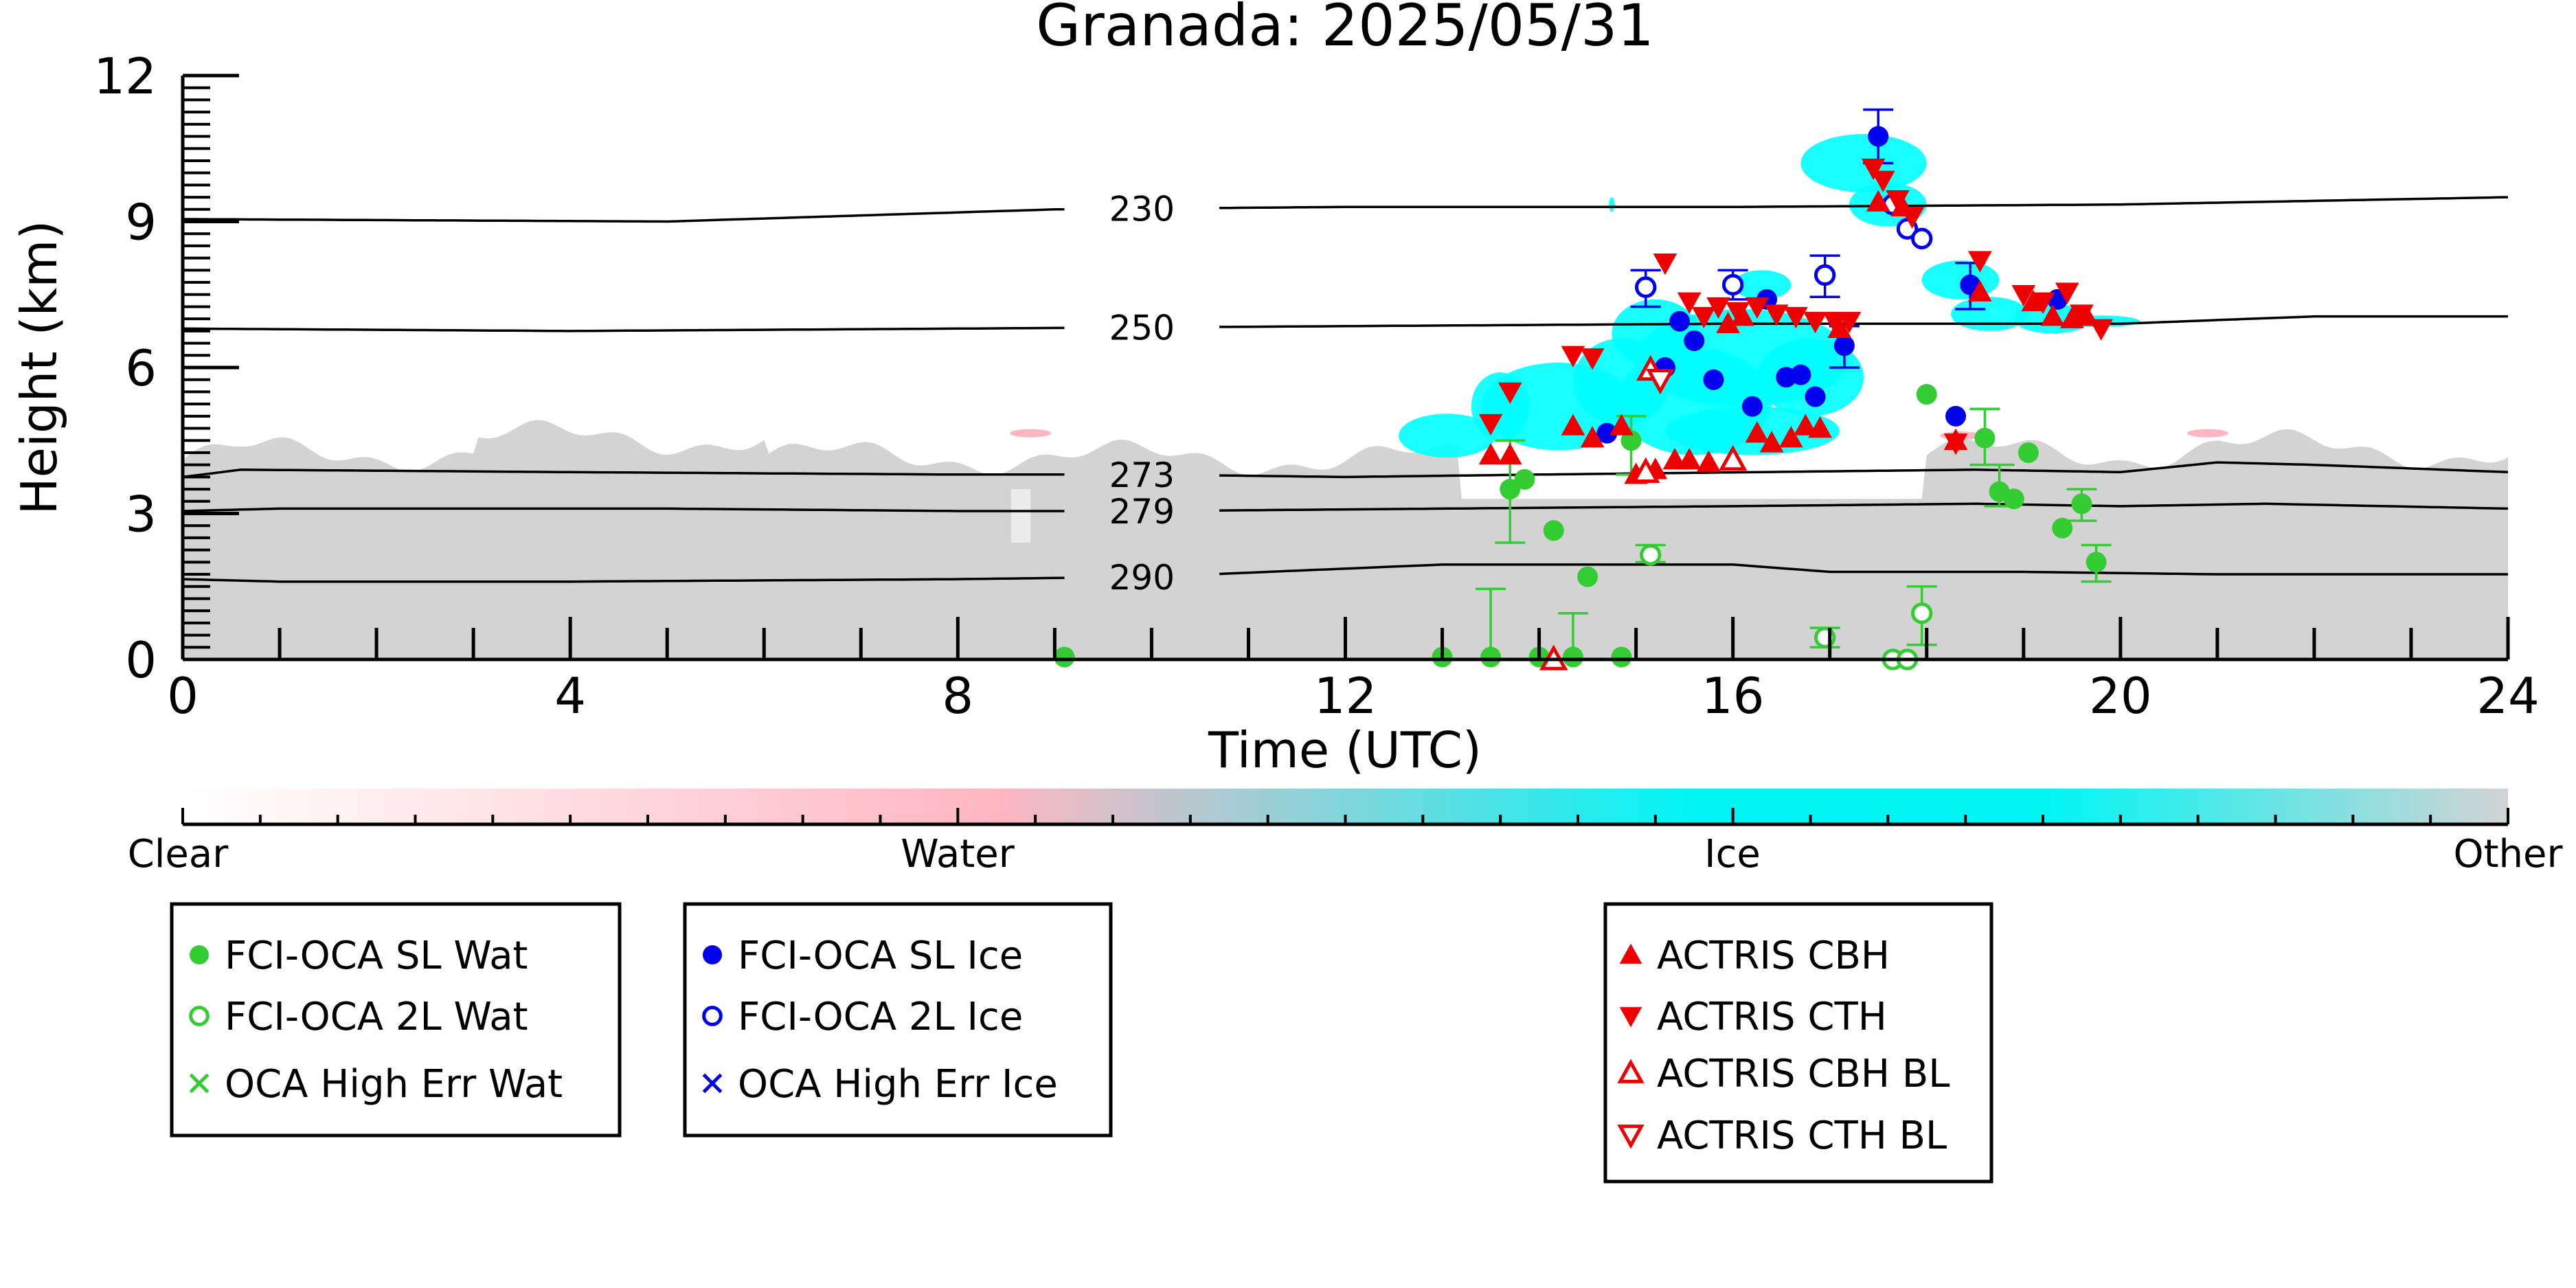  I want to click on legend-label: FCI-OCA SL Ice, so click(880, 956).